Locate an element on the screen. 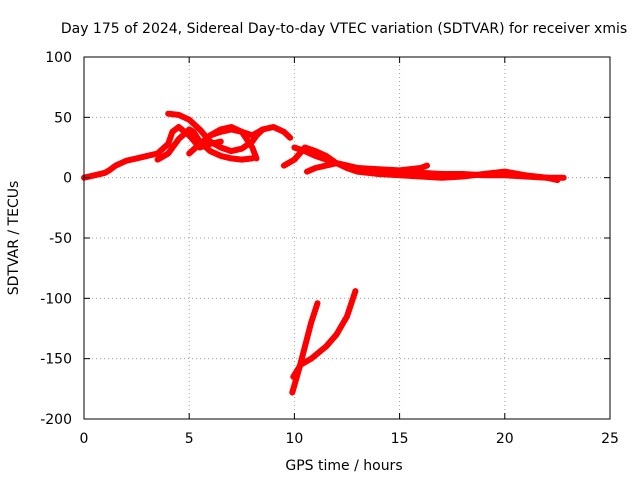 The height and width of the screenshot is (480, 640). y-axis-title: SDTVAR / TECUs is located at coordinates (14, 238).